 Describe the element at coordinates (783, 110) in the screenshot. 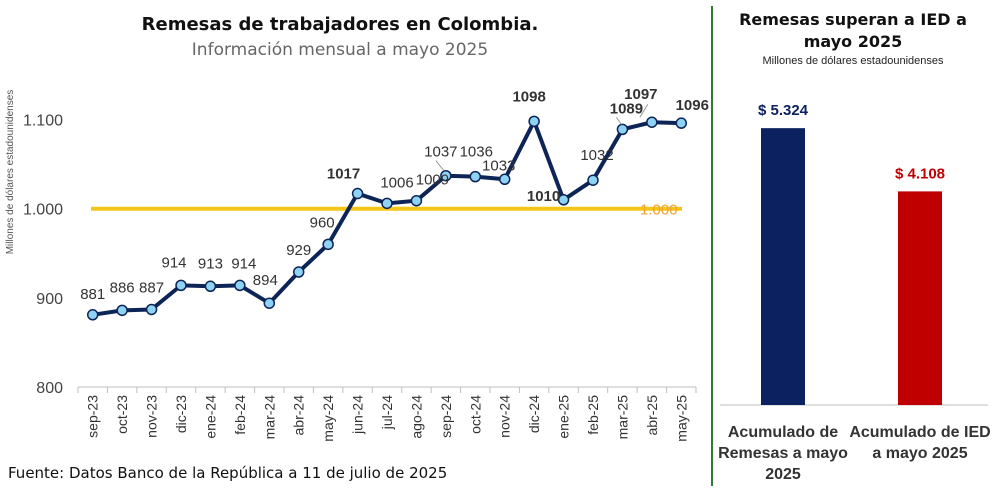

I see `bar-value-label: $ 5.324` at that location.